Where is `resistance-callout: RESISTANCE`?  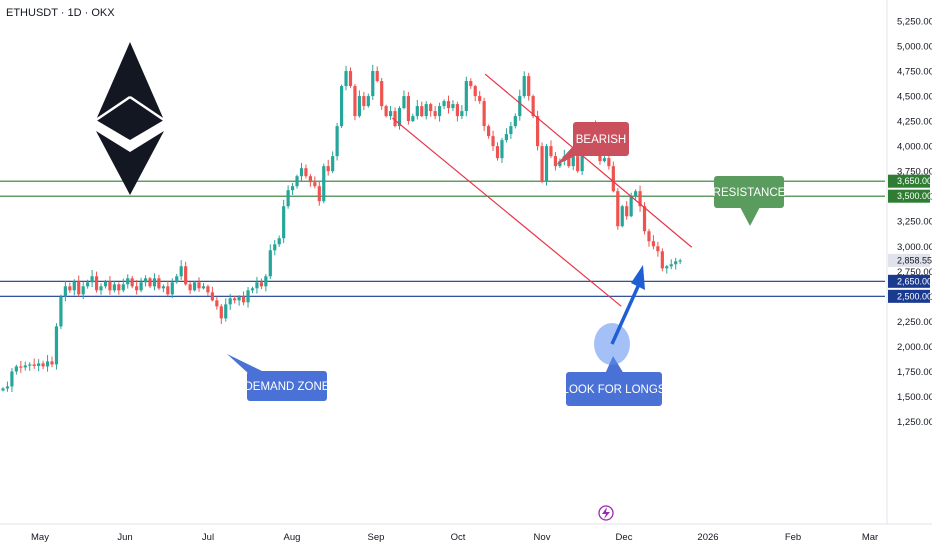
resistance-callout: RESISTANCE is located at coordinates (749, 201).